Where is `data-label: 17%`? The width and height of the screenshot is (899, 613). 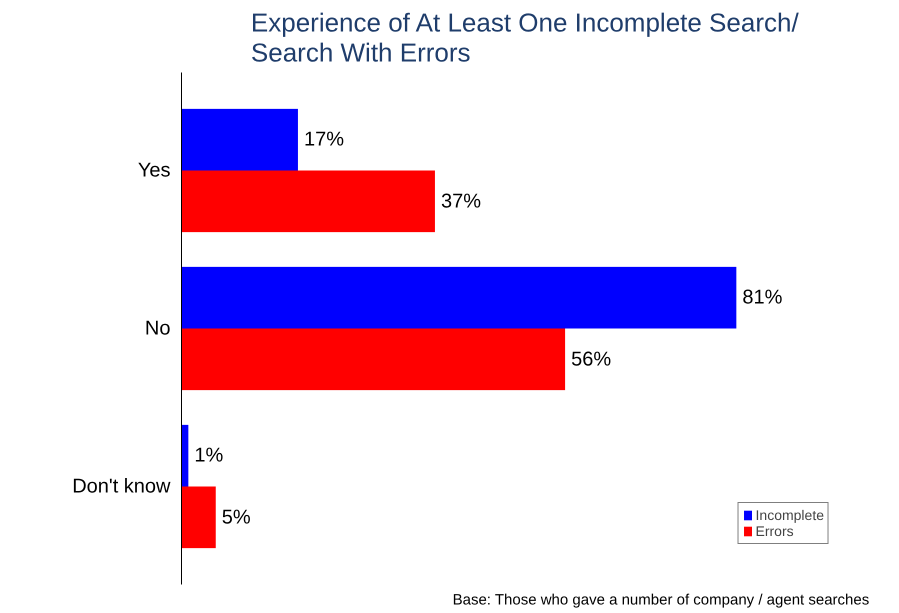 data-label: 17% is located at coordinates (324, 139).